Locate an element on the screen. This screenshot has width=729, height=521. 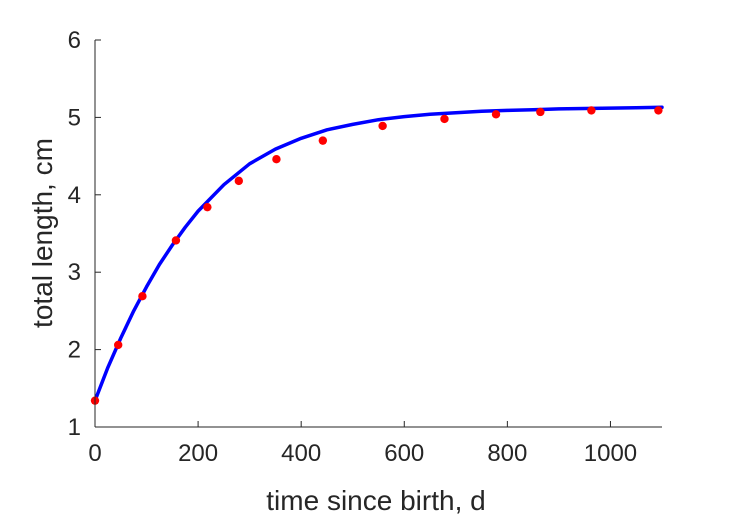
x-tick-label: 1000 is located at coordinates (610, 453).